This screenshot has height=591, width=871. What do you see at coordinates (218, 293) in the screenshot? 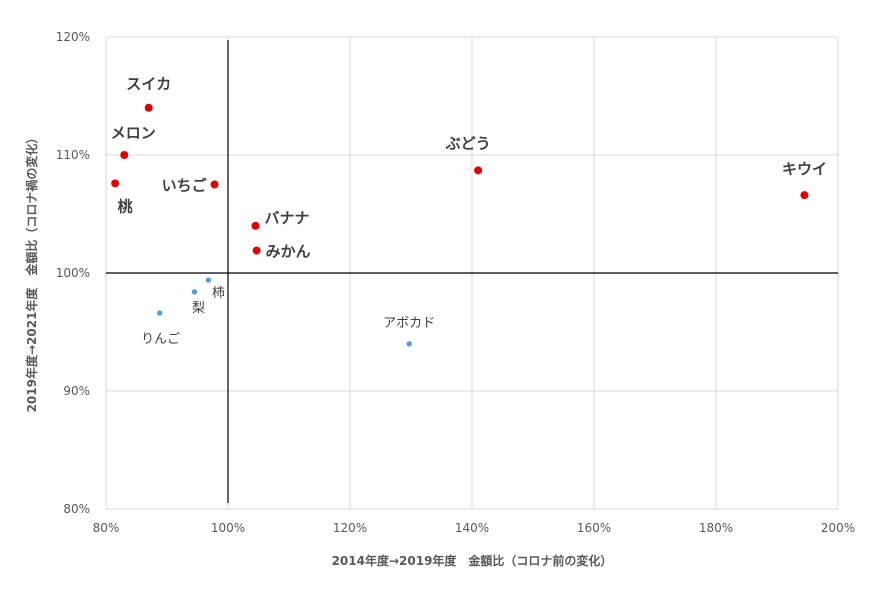
I see `point-label: 柿` at bounding box center [218, 293].